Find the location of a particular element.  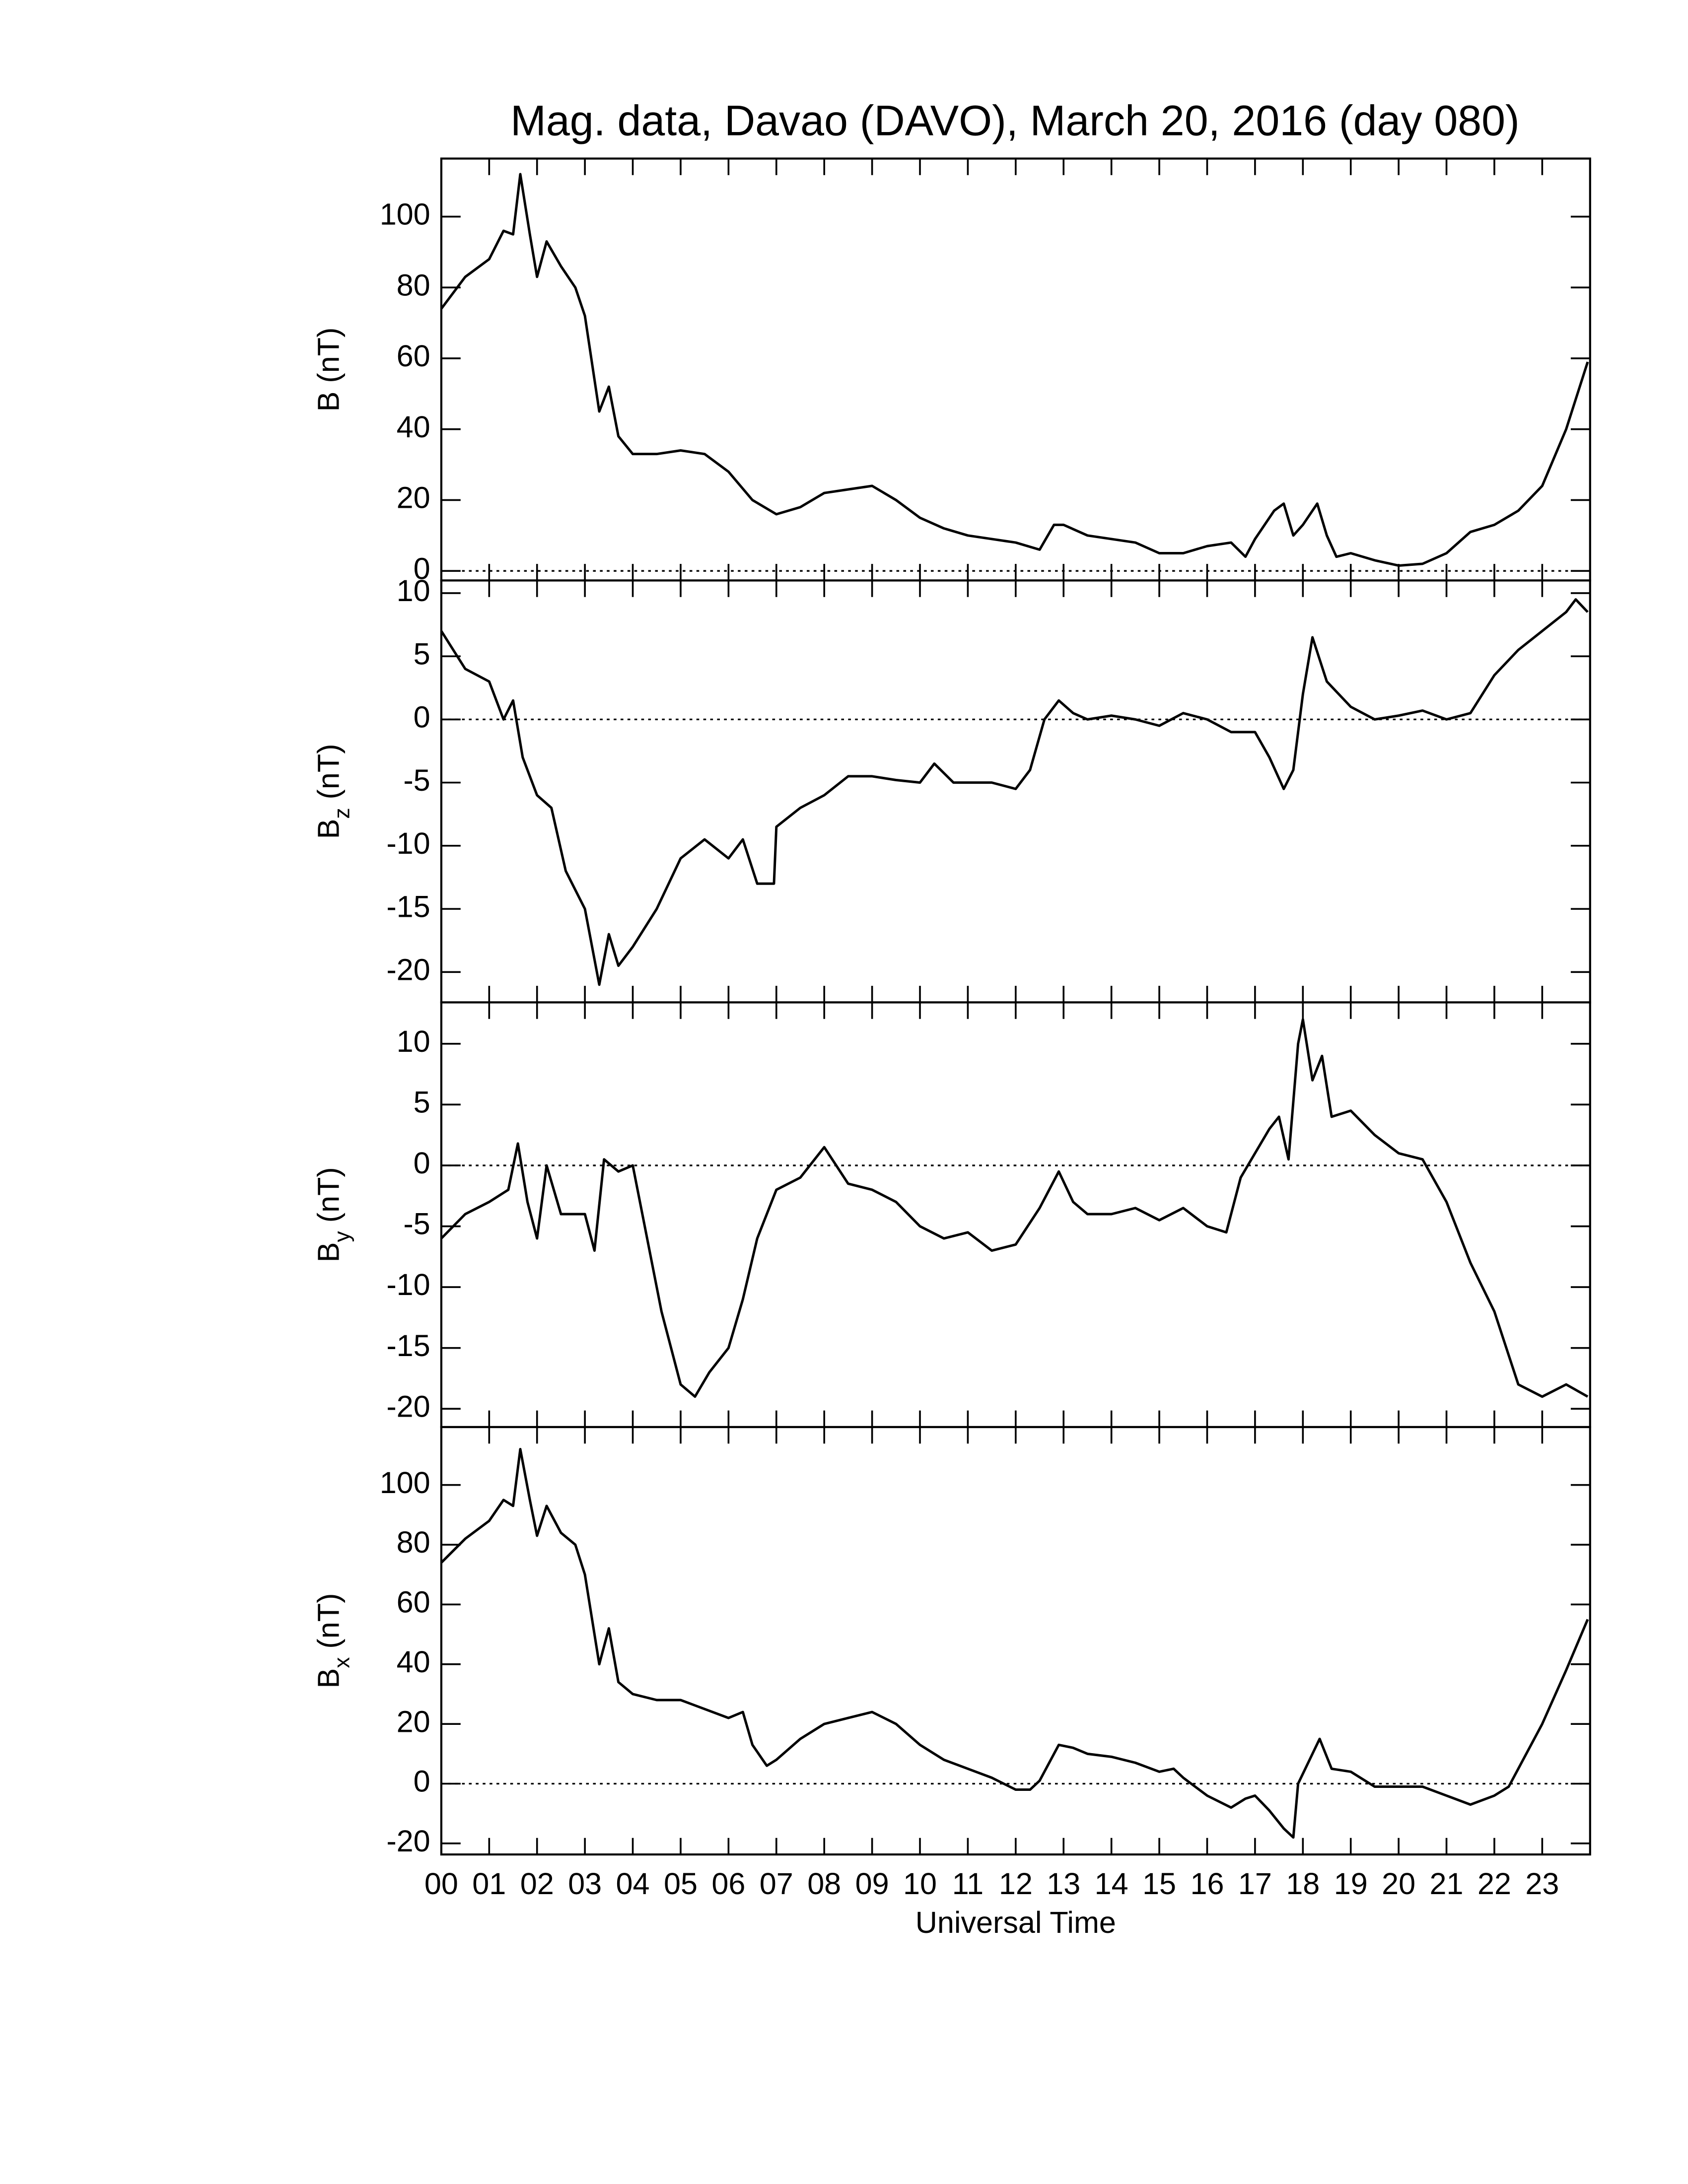

x-tick-label: 17 is located at coordinates (1255, 1884).